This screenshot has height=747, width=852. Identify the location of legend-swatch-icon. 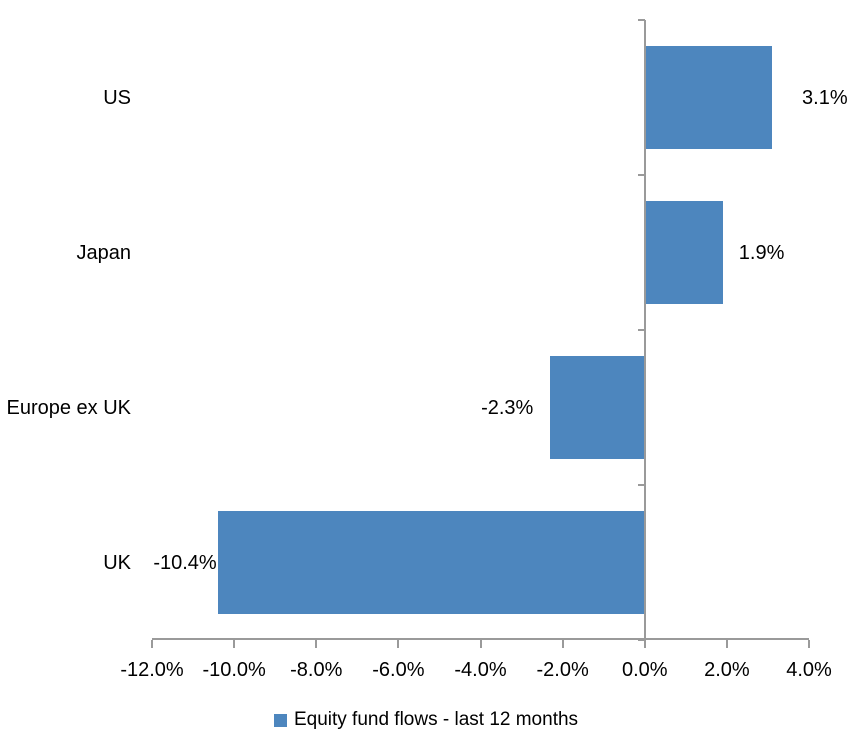
(280, 720).